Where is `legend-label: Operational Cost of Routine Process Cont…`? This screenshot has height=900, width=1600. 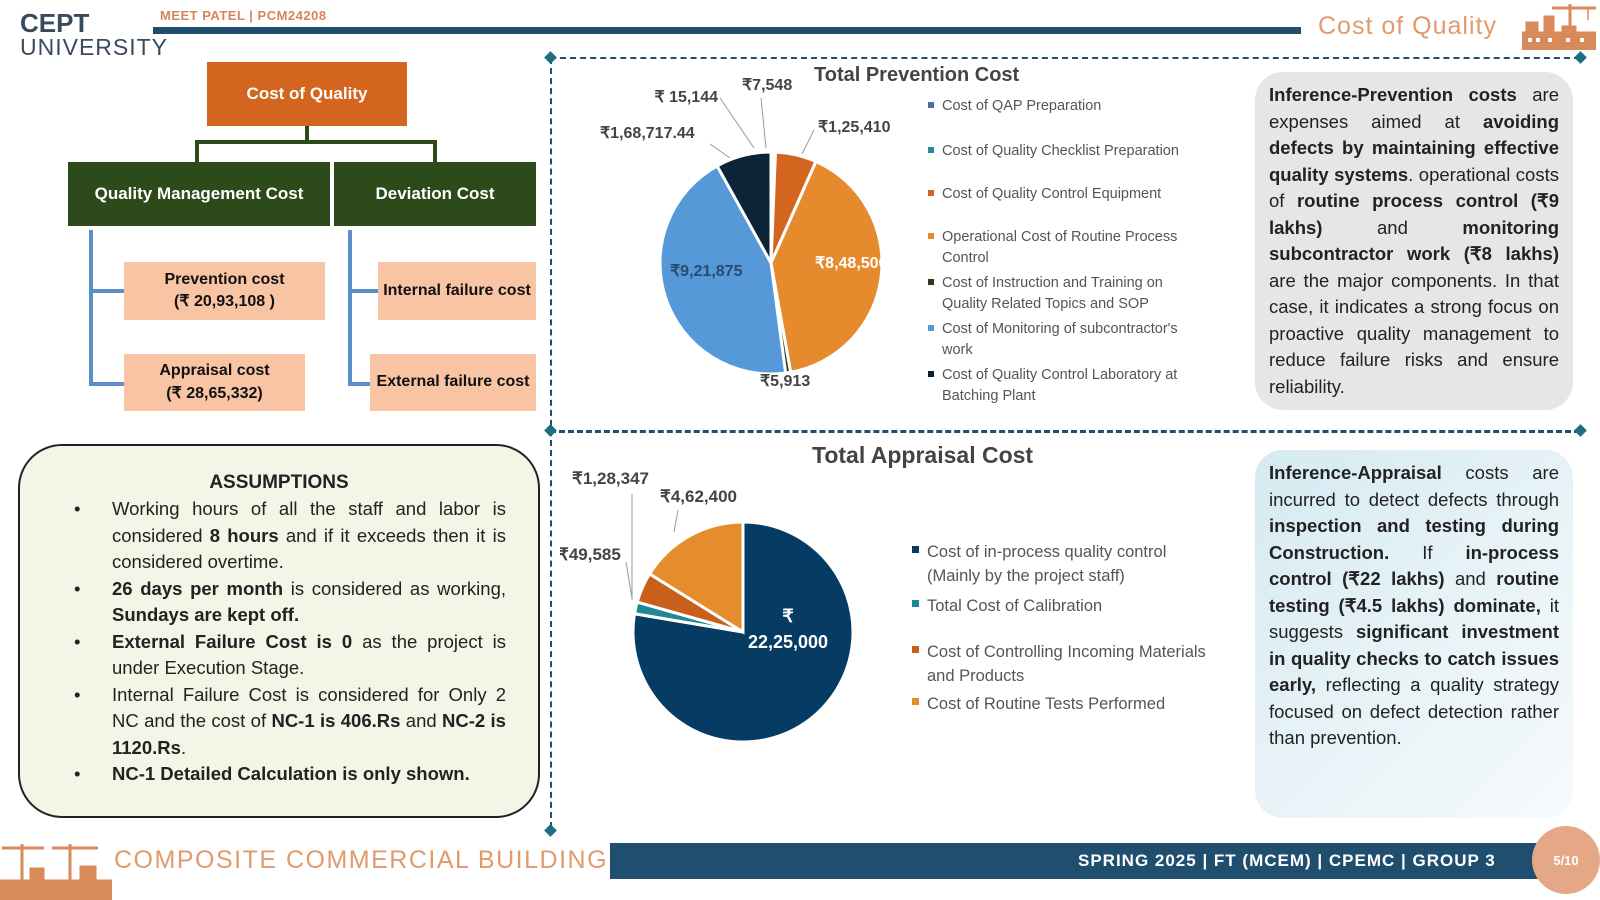 legend-label: Operational Cost of Routine Process Cont… is located at coordinates (1060, 247).